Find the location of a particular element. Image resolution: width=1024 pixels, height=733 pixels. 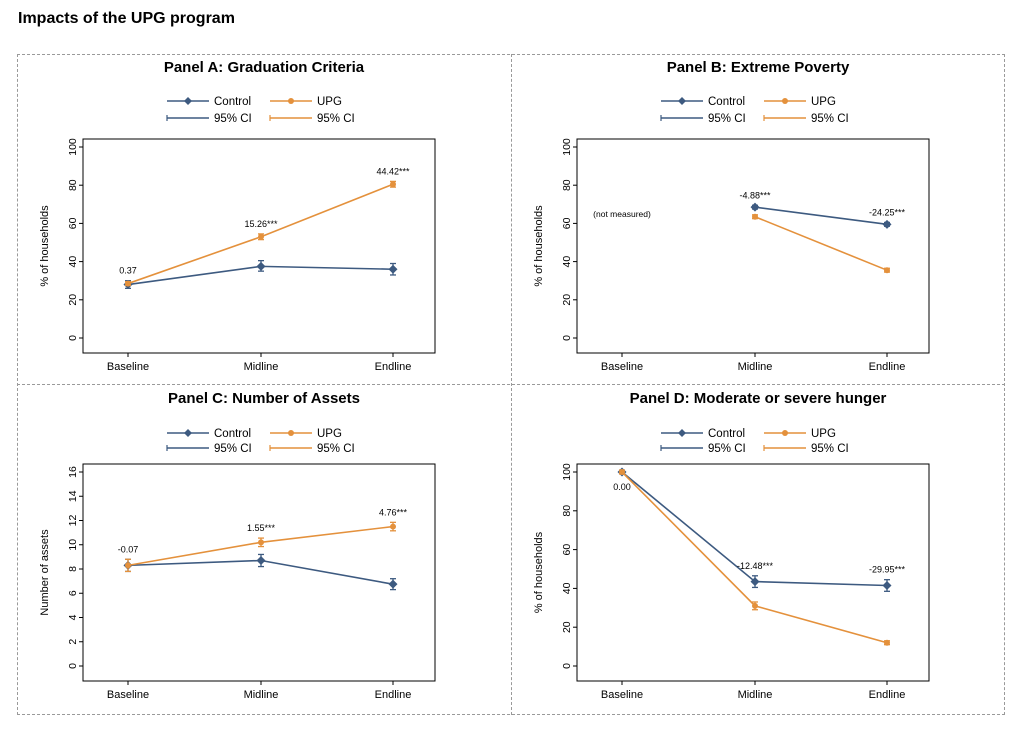

y-tick-label: 2 is located at coordinates (73, 642).